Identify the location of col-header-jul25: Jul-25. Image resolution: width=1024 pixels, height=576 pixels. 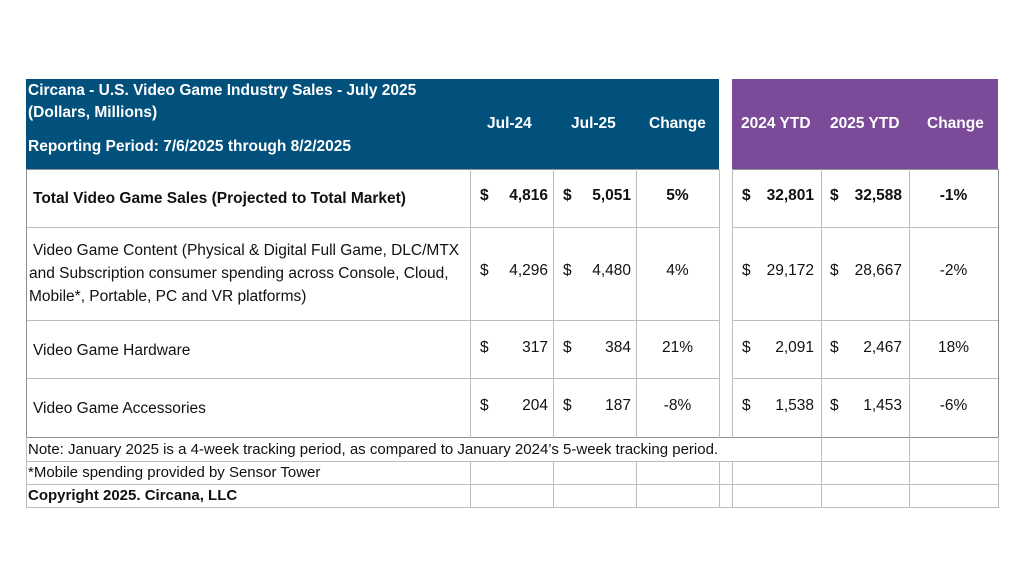
(593, 123).